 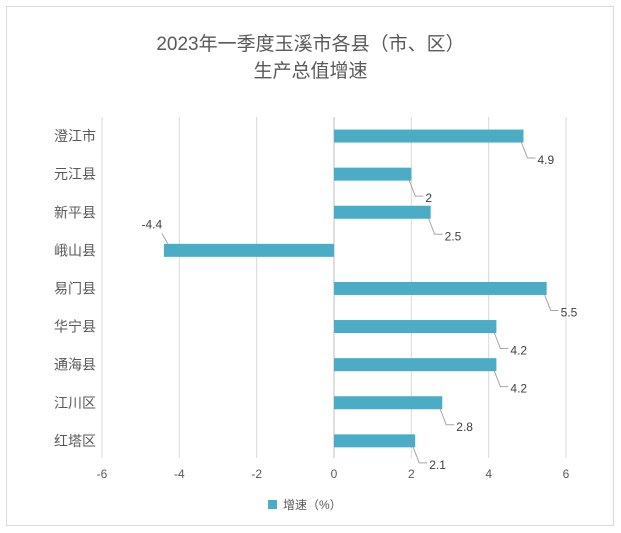 What do you see at coordinates (334, 474) in the screenshot?
I see `x-tick-label: 0` at bounding box center [334, 474].